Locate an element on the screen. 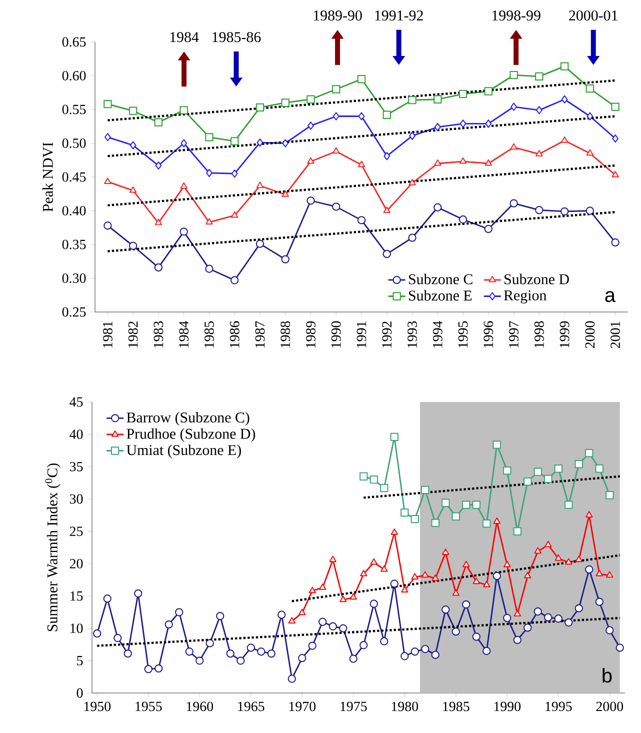 The height and width of the screenshot is (733, 641). x-tick-label: 1997 is located at coordinates (513, 334).